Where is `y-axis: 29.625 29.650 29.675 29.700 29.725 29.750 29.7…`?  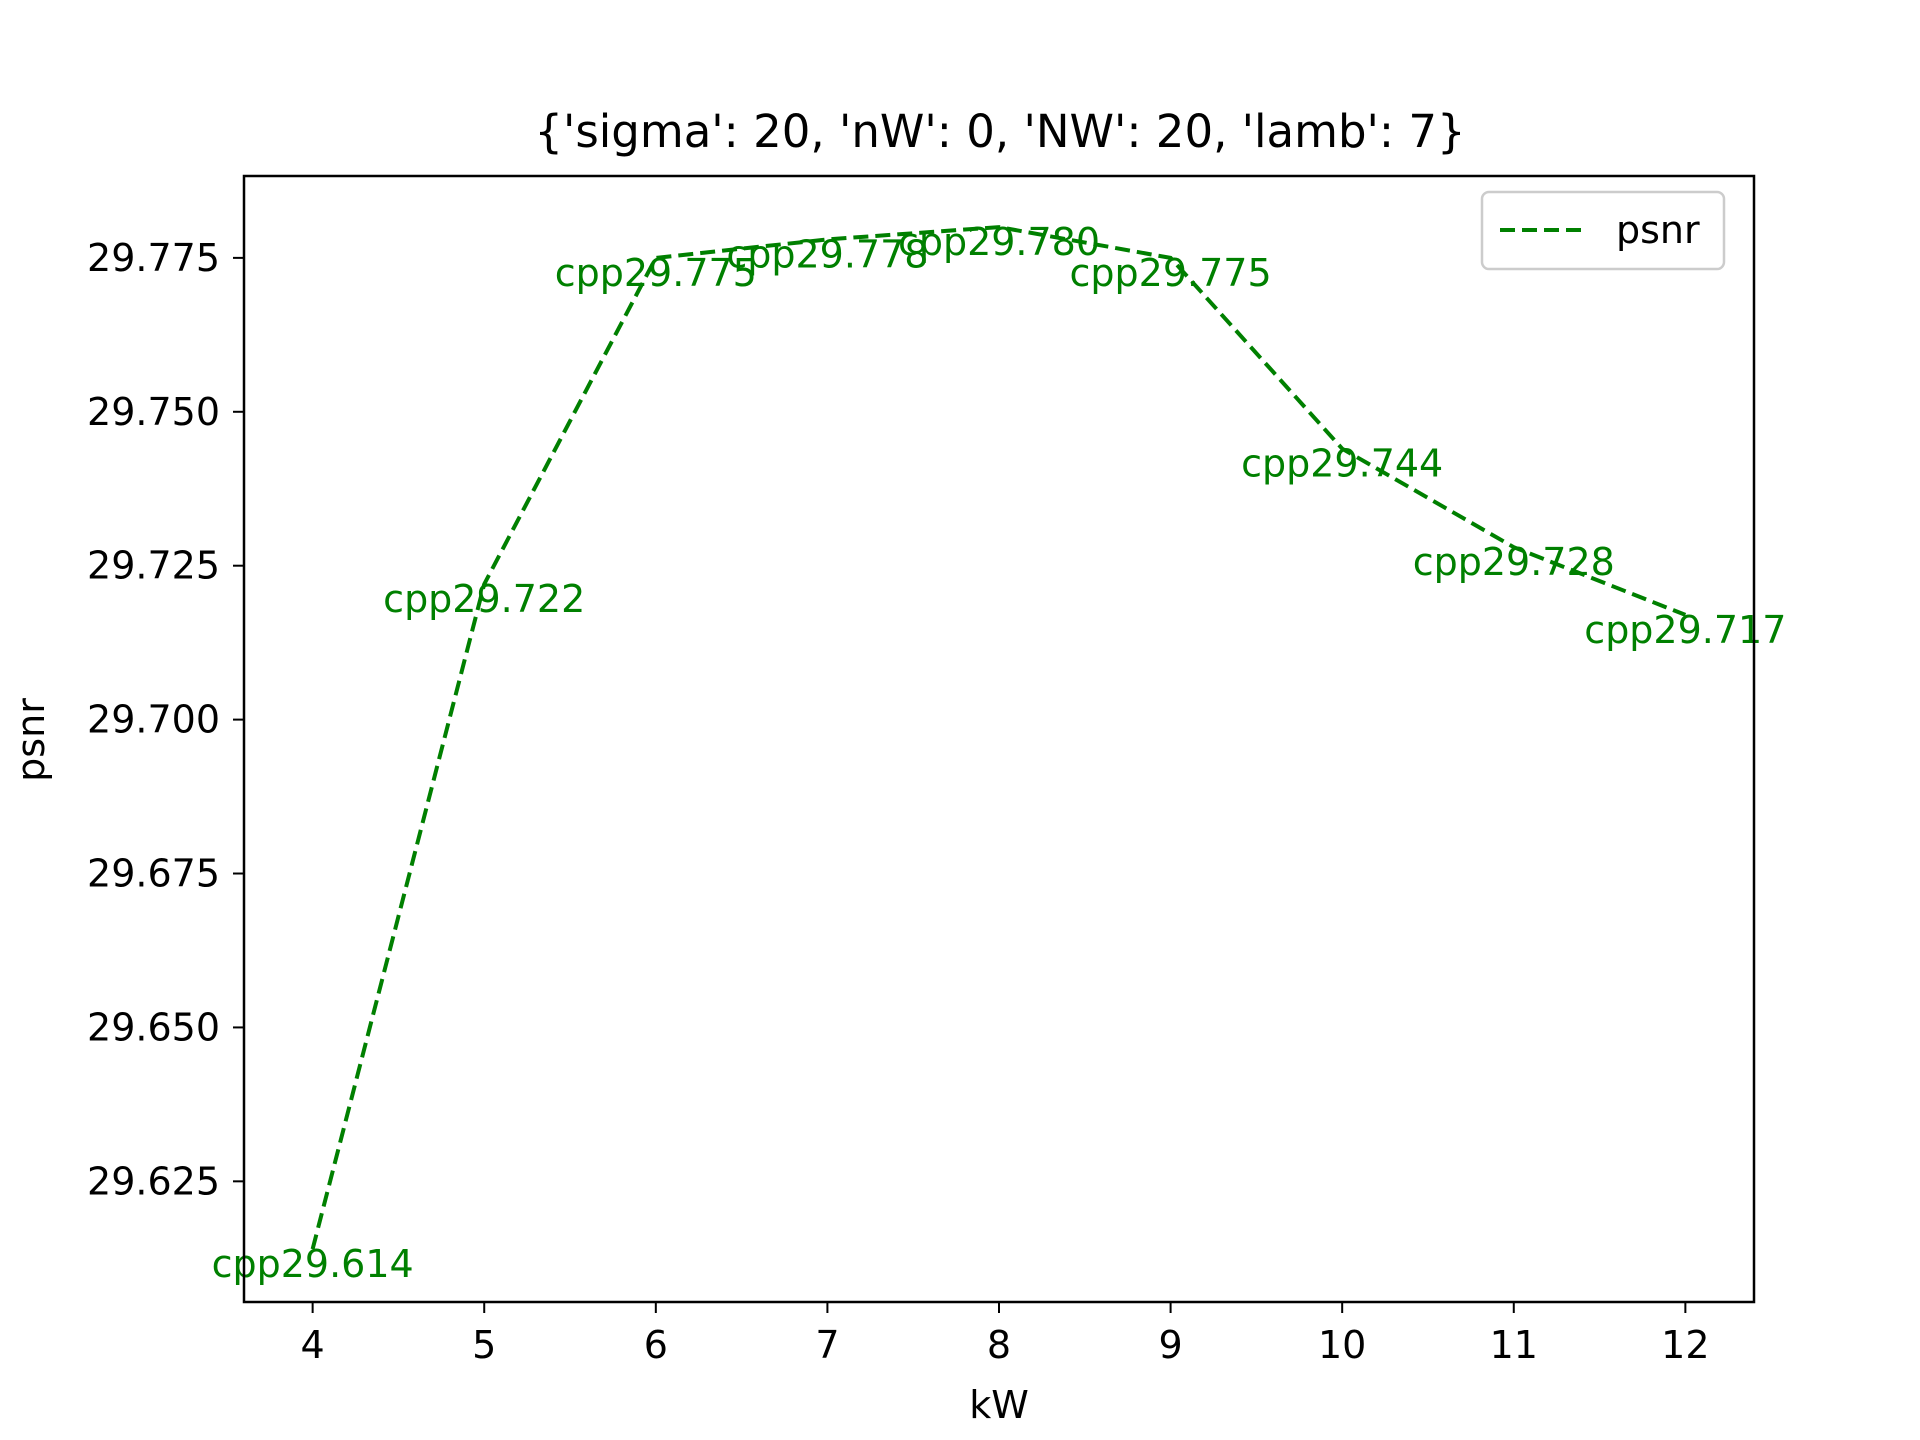 y-axis: 29.625 29.650 29.675 29.700 29.725 29.750 29.7… is located at coordinates (165, 719).